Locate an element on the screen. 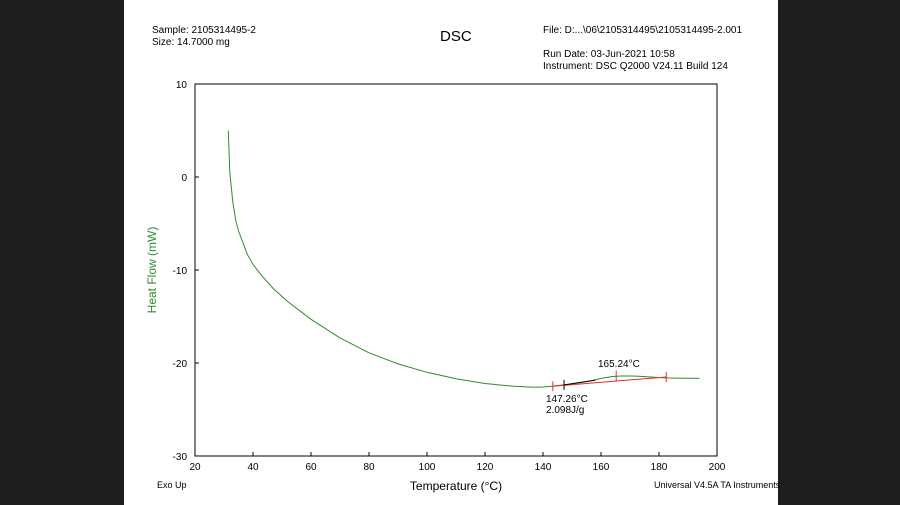 The width and height of the screenshot is (900, 505). x-axis-label: Temperature (°C) is located at coordinates (456, 486).